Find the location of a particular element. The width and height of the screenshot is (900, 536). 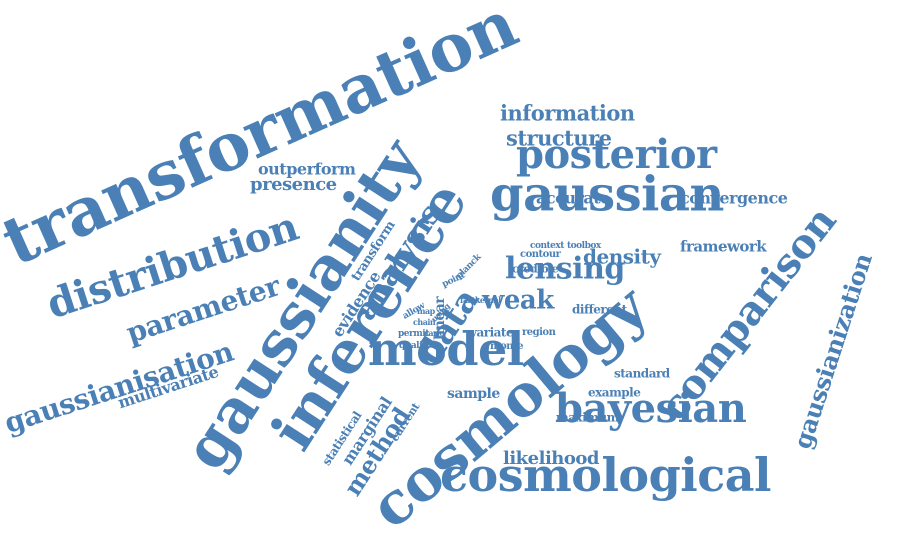

word-contour: contour is located at coordinates (540, 255).